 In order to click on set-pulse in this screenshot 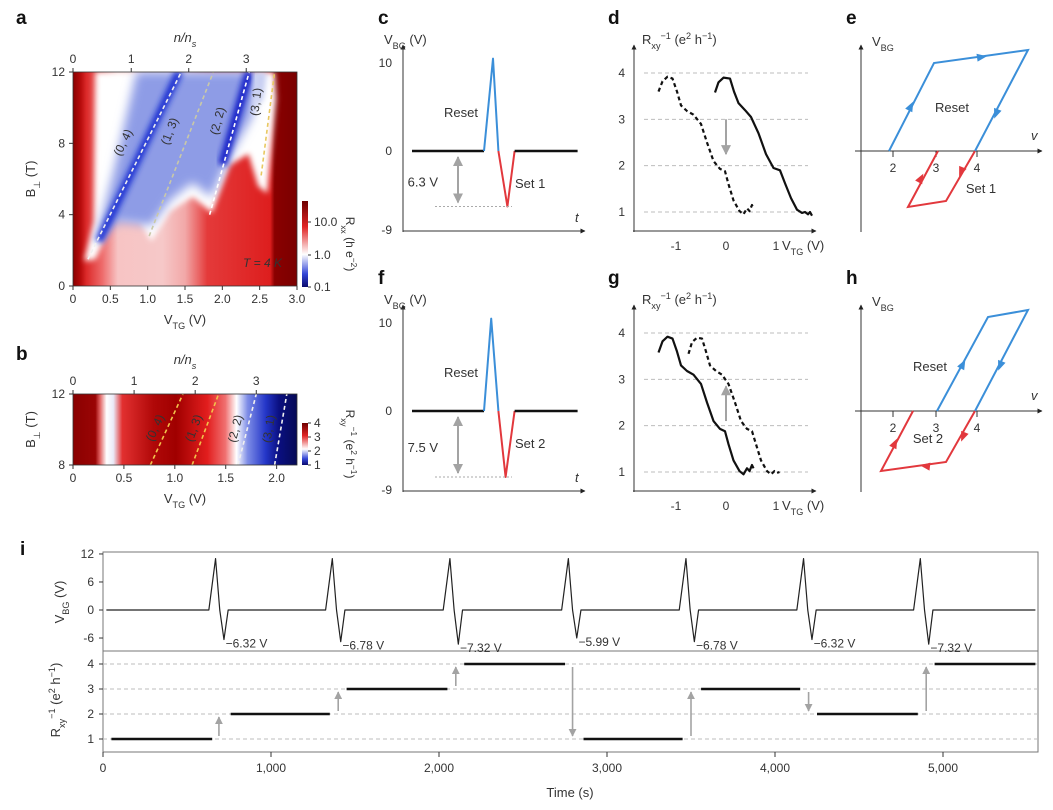, I will do `click(506, 179)`.